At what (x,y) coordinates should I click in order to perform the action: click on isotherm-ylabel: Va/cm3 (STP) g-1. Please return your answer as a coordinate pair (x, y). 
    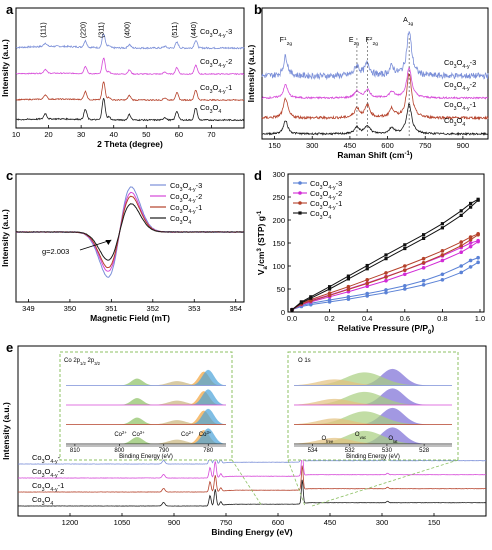
    Looking at the image, I should click on (262, 242).